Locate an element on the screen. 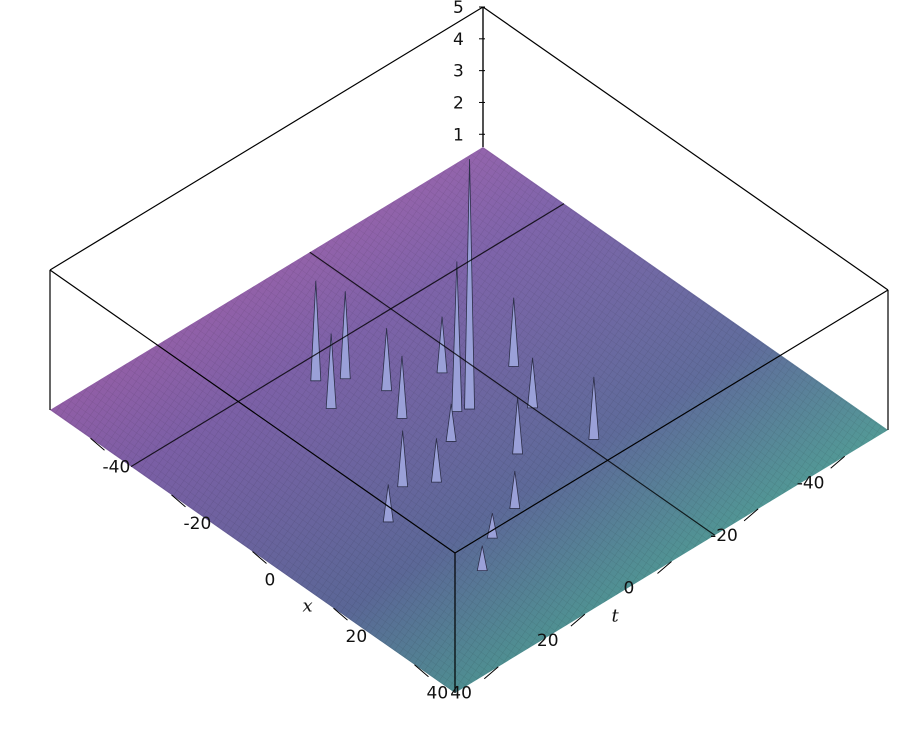 Image resolution: width=916 pixels, height=729 pixels. z-tick-label: 5 is located at coordinates (458, 9).